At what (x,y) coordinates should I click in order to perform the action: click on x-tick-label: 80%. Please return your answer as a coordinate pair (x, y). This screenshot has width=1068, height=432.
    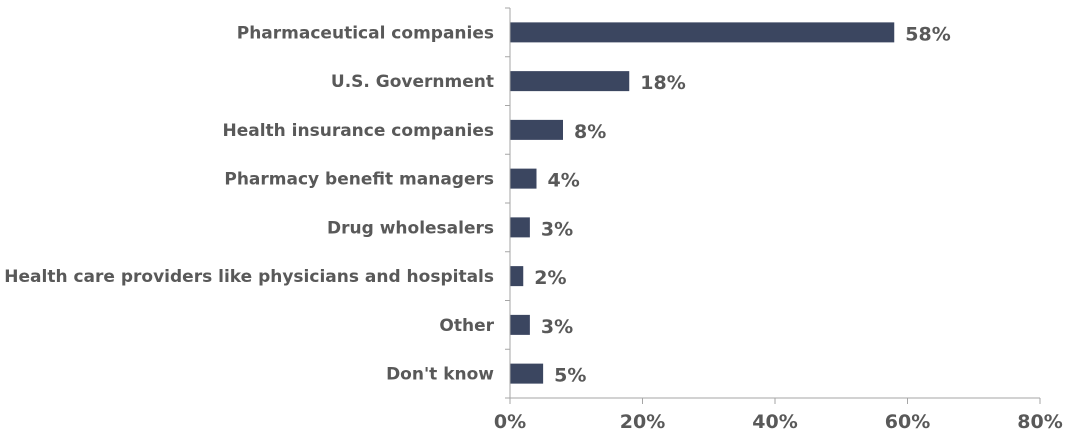
    Looking at the image, I should click on (1039, 421).